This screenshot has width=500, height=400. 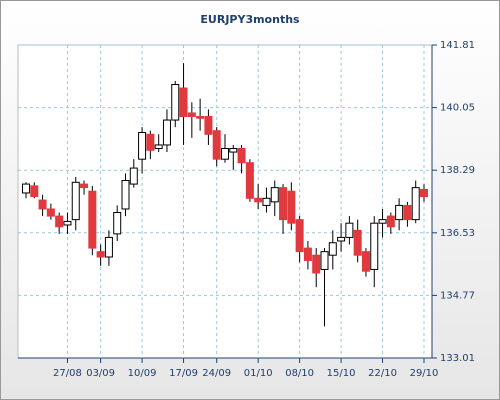 I want to click on x-tick-label: 01/10, so click(x=258, y=373).